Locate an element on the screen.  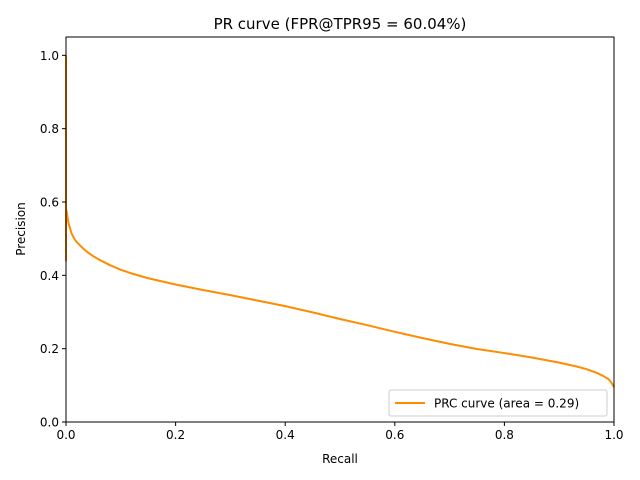
x-tick-label: 0.4 is located at coordinates (285, 435).